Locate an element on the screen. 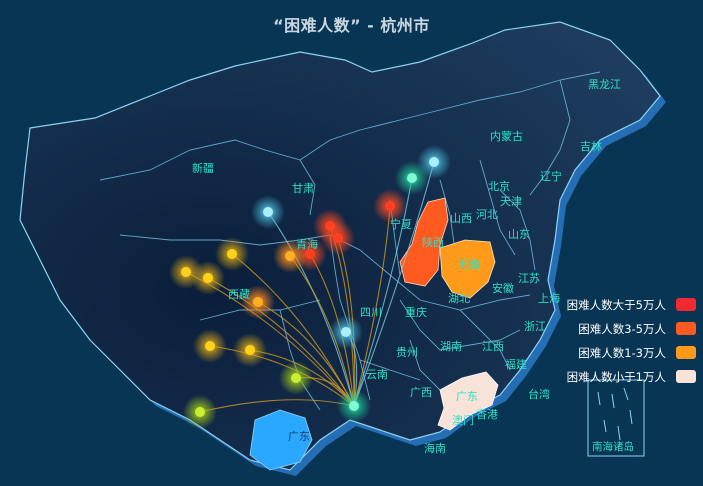 The image size is (703, 486). label-anhui: 安徽 is located at coordinates (503, 288).